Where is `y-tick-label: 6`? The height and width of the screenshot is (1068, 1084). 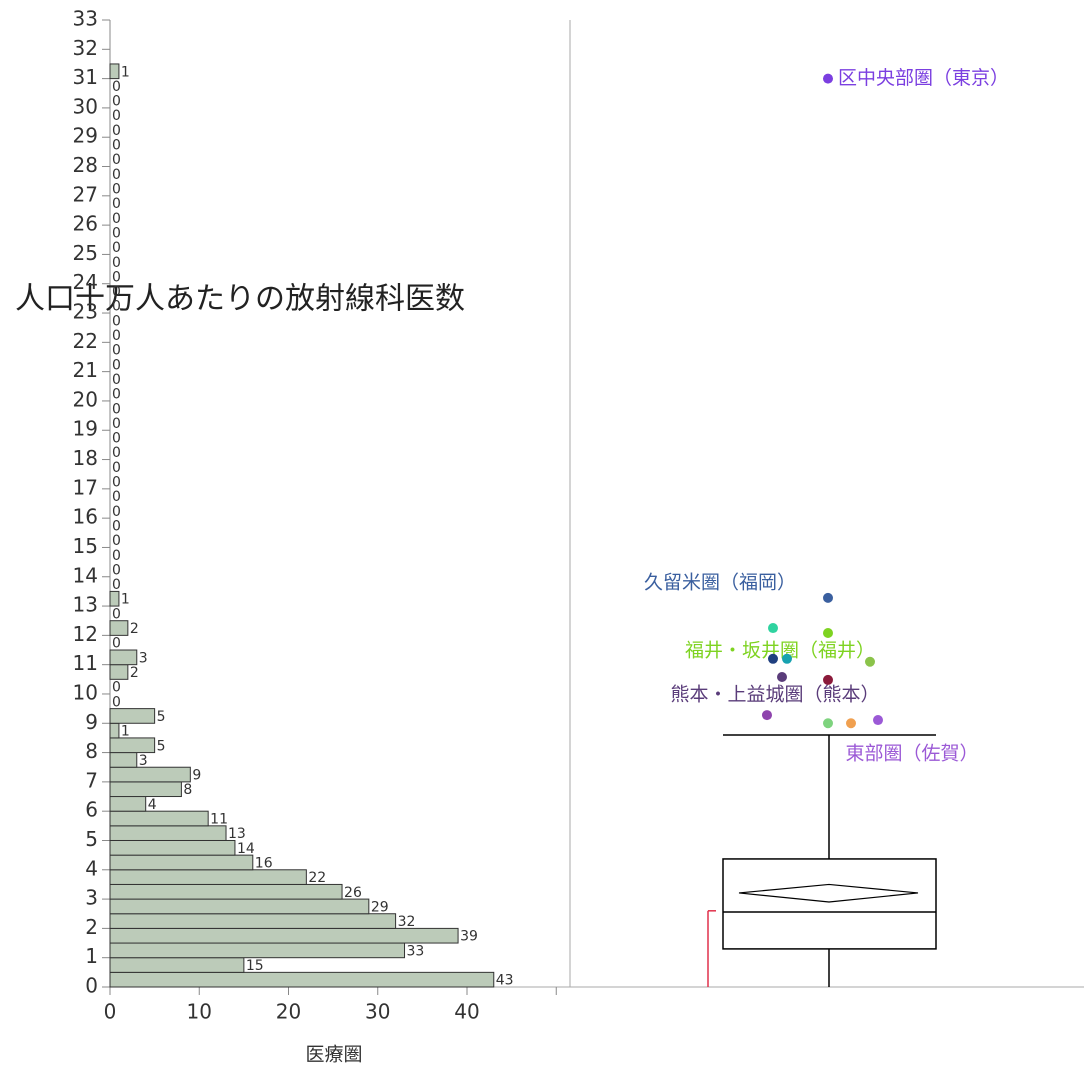 y-tick-label: 6 is located at coordinates (91, 810).